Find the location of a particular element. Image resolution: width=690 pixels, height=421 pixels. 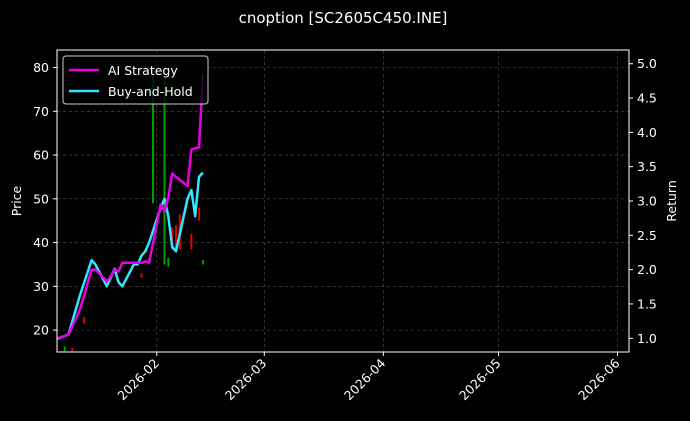

x-tick-label: 2026-04 is located at coordinates (365, 379).